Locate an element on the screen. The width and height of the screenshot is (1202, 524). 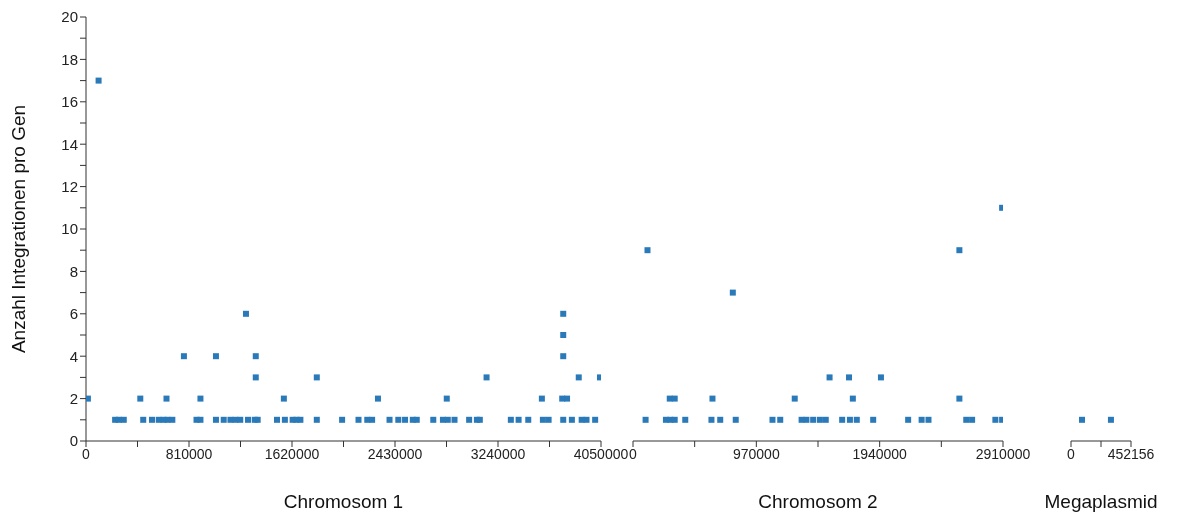
y-tick-label: 12 is located at coordinates (69, 186).